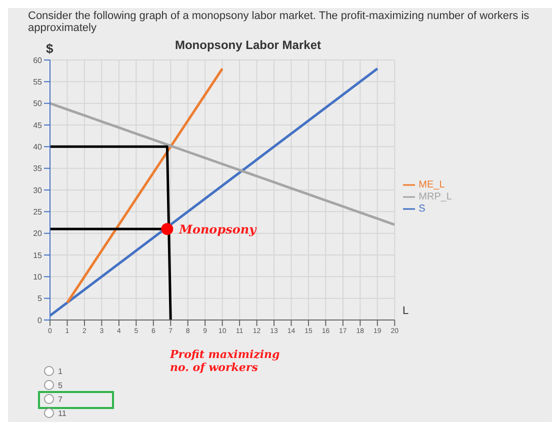 The width and height of the screenshot is (560, 430). I want to click on y-axis-title: $, so click(50, 48).